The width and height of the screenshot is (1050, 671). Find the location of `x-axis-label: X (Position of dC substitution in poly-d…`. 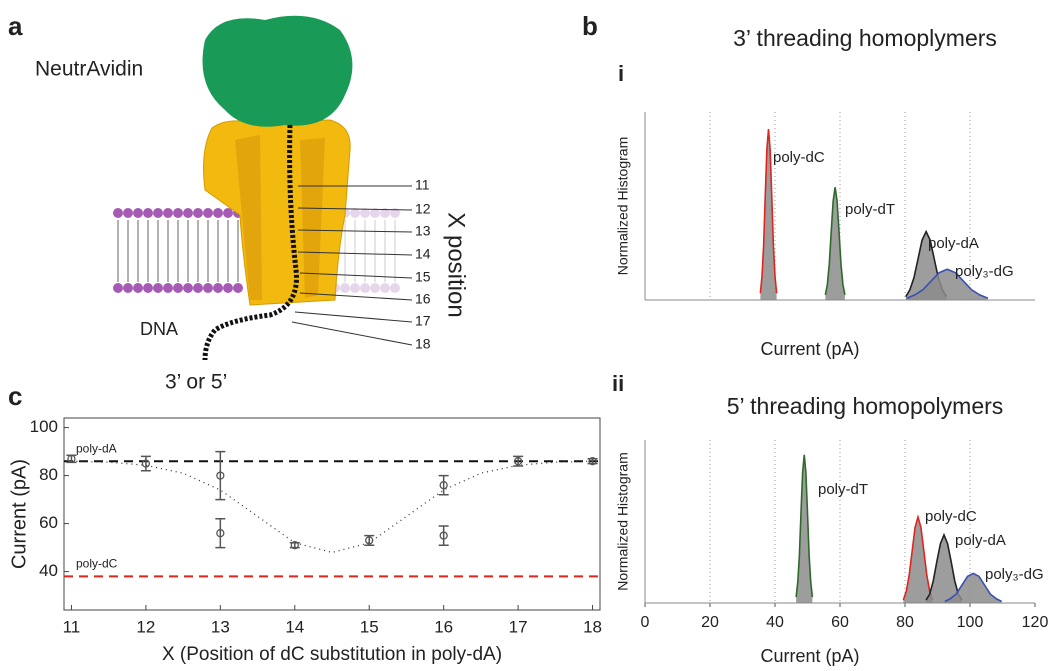

x-axis-label: X (Position of dC substitution in poly-d… is located at coordinates (332, 654).